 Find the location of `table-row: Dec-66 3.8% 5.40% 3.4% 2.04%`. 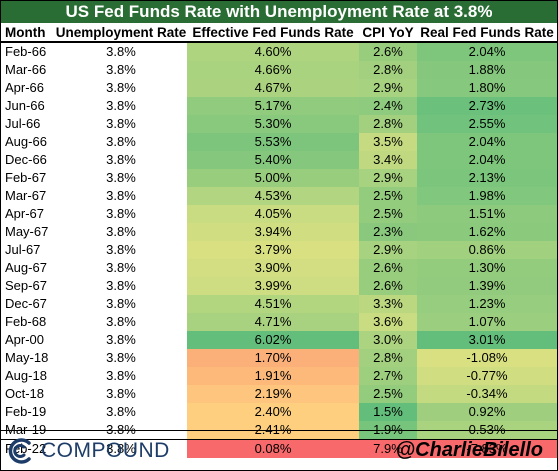

table-row: Dec-66 3.8% 5.40% 3.4% 2.04% is located at coordinates (279, 160).